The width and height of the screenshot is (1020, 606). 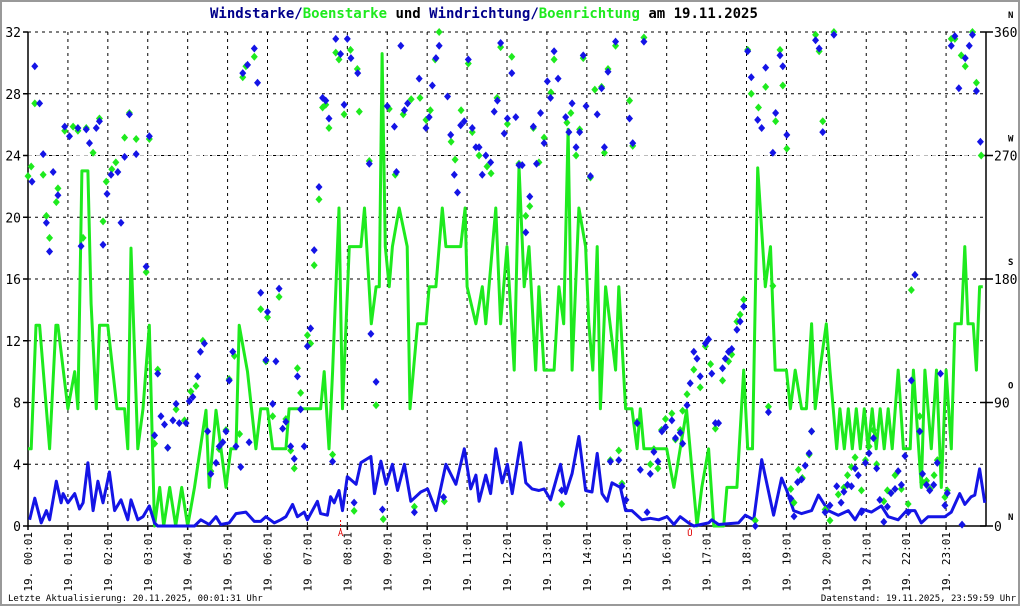 What do you see at coordinates (1002, 404) in the screenshot?
I see `y2-tick-label: 90` at bounding box center [1002, 404].